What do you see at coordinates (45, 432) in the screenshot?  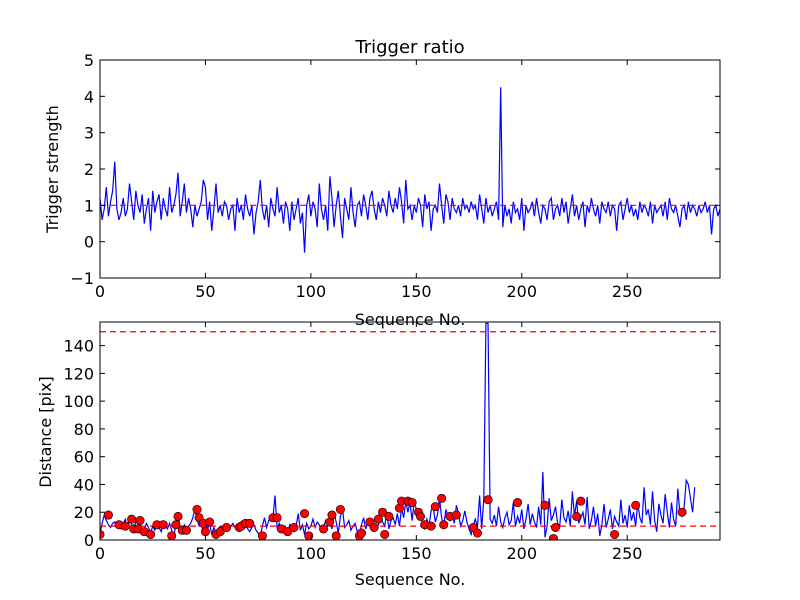 I see `bottom-chart-ylabel: Distance [pix]` at bounding box center [45, 432].